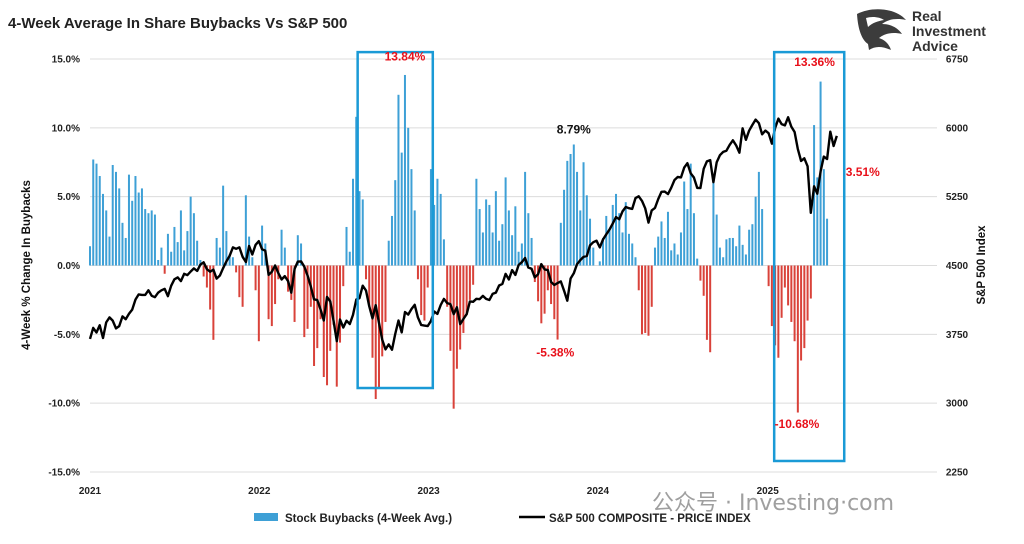  What do you see at coordinates (809, 256) in the screenshot?
I see `highlight-box-2025` at bounding box center [809, 256].